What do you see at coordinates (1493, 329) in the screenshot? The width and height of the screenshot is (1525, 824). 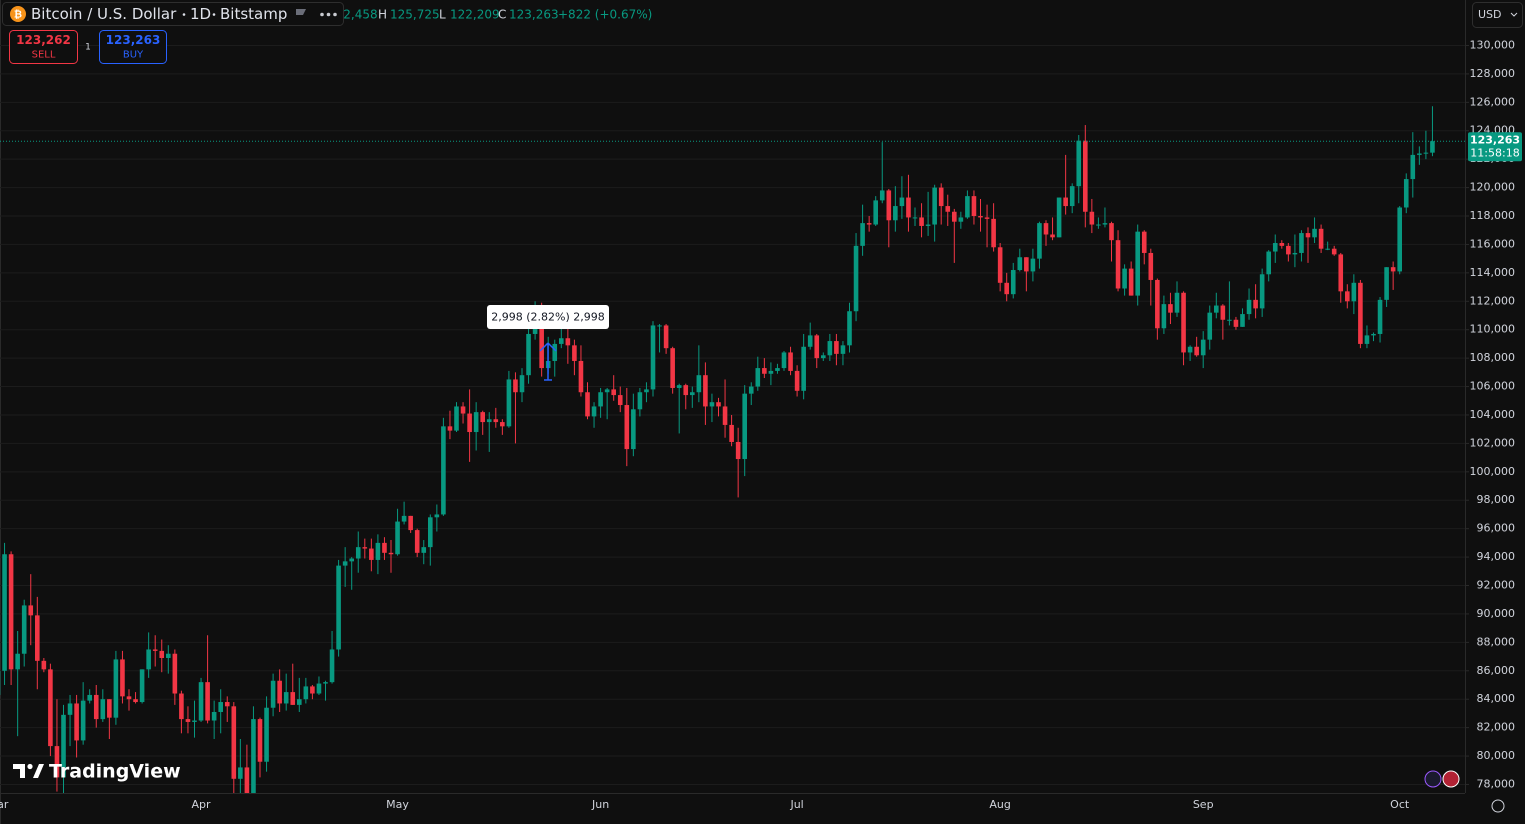 I see `y-tick-label: 110,000` at bounding box center [1493, 329].